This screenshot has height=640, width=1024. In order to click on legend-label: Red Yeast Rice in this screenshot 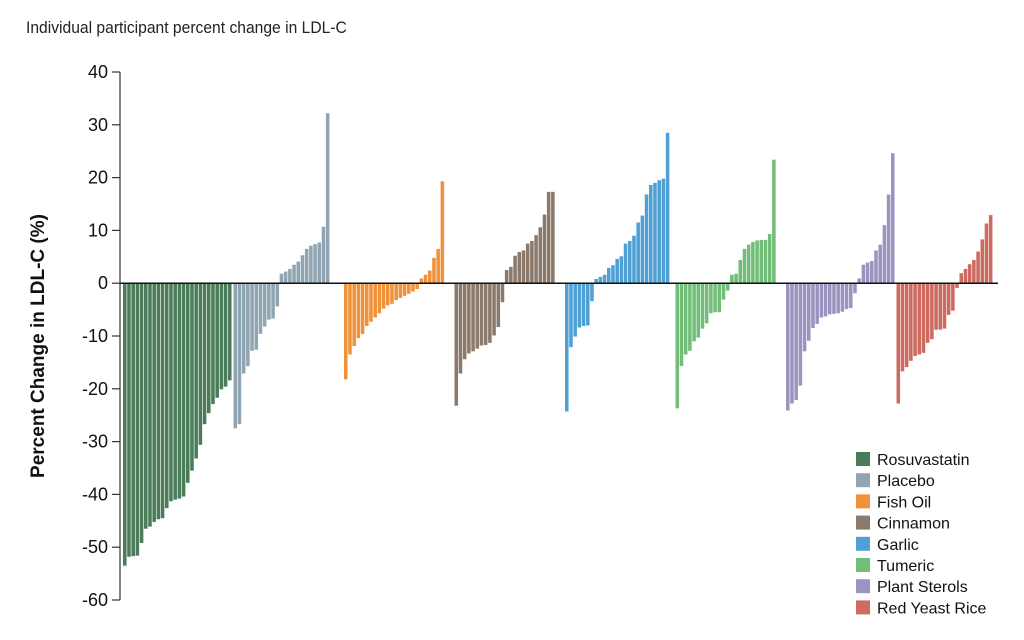, I will do `click(932, 608)`.